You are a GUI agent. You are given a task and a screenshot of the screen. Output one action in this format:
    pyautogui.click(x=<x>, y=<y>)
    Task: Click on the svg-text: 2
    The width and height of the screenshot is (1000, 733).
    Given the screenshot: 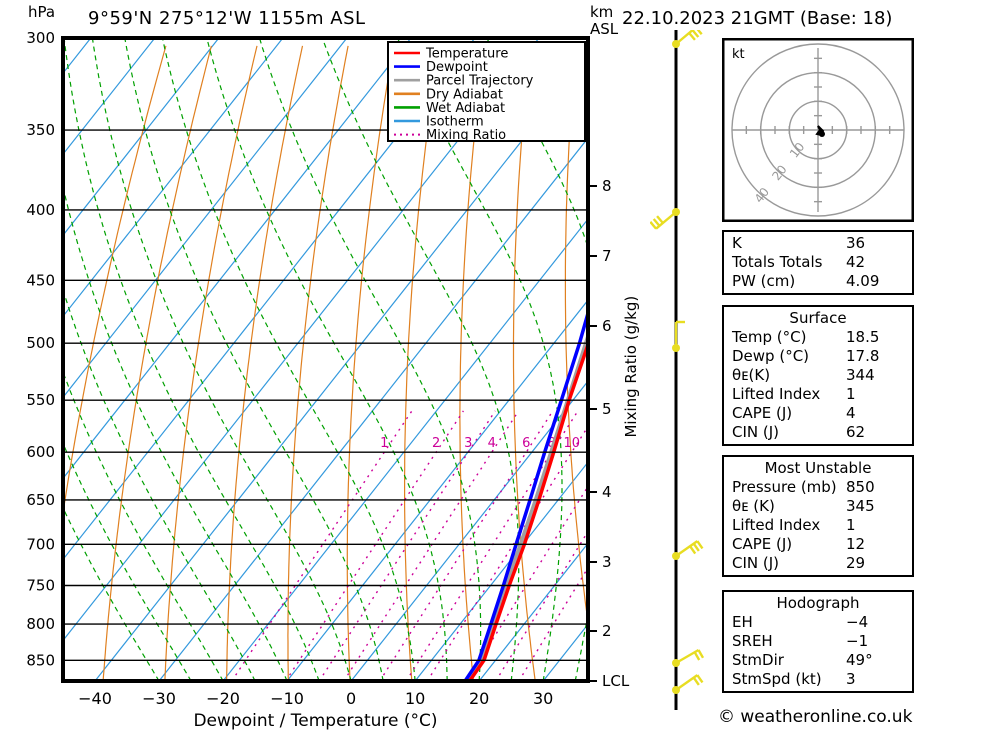 What is the action you would take?
    pyautogui.click(x=436, y=443)
    